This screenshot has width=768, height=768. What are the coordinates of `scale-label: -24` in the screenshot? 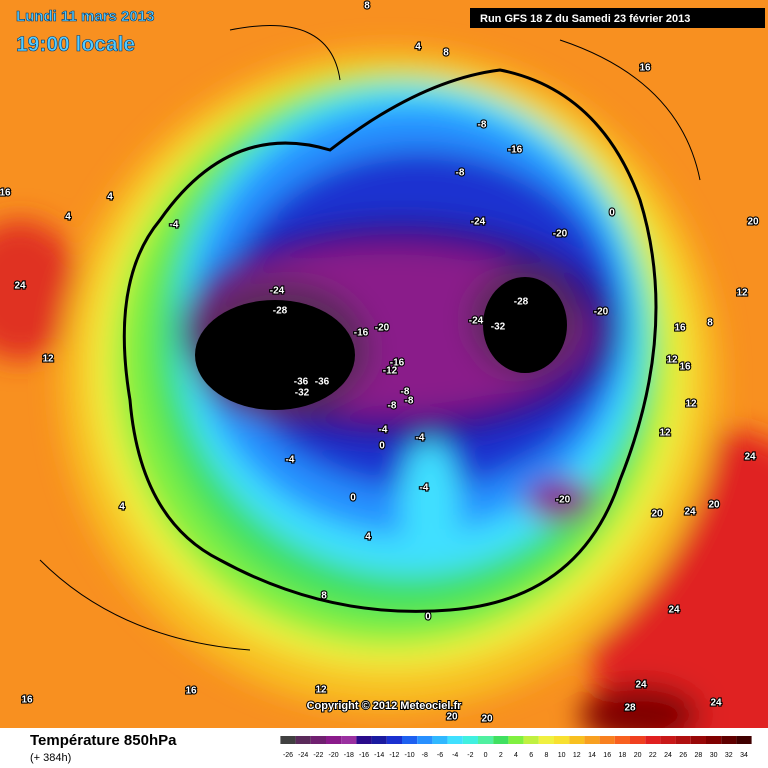 It's located at (303, 755).